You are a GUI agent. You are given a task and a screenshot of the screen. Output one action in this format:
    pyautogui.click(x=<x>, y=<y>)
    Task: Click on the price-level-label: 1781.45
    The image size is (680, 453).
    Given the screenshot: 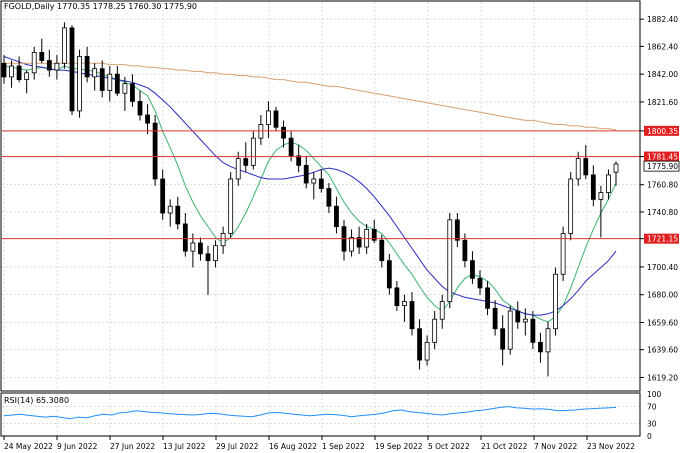 What is the action you would take?
    pyautogui.click(x=662, y=157)
    